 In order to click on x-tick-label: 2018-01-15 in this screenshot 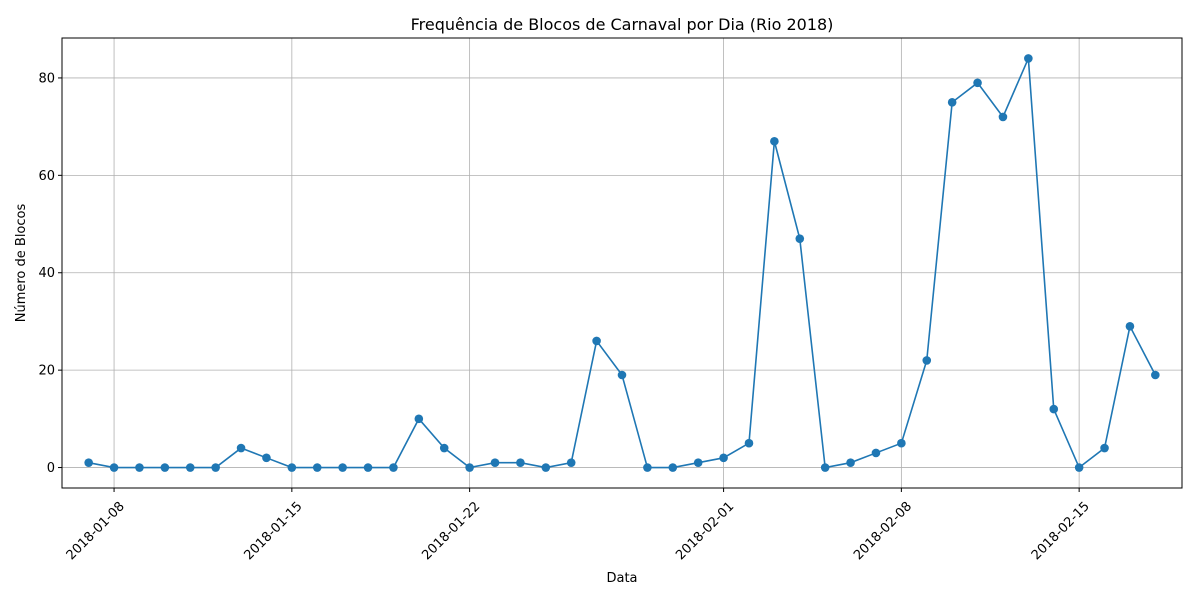, I will do `click(274, 531)`.